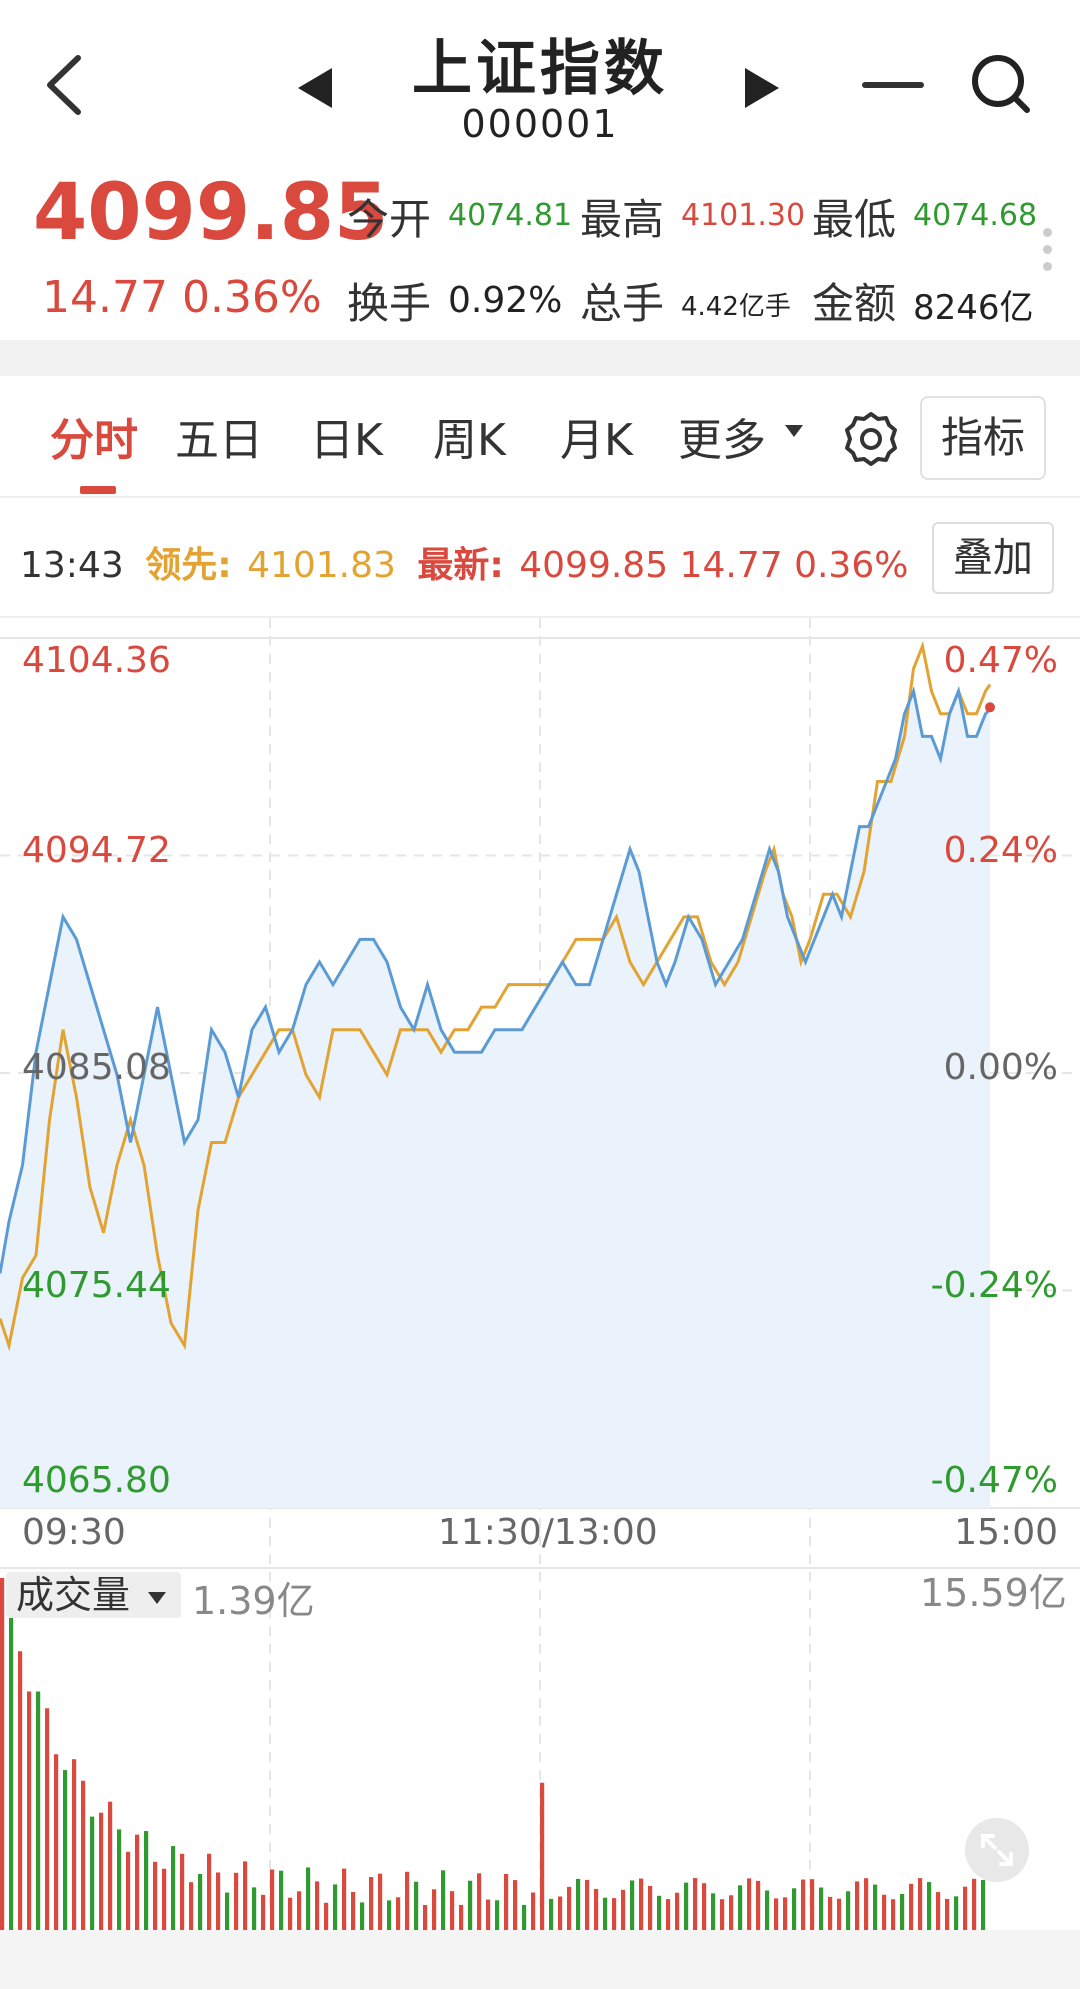 This screenshot has width=1080, height=1989. I want to click on stock-code: 000001, so click(540, 124).